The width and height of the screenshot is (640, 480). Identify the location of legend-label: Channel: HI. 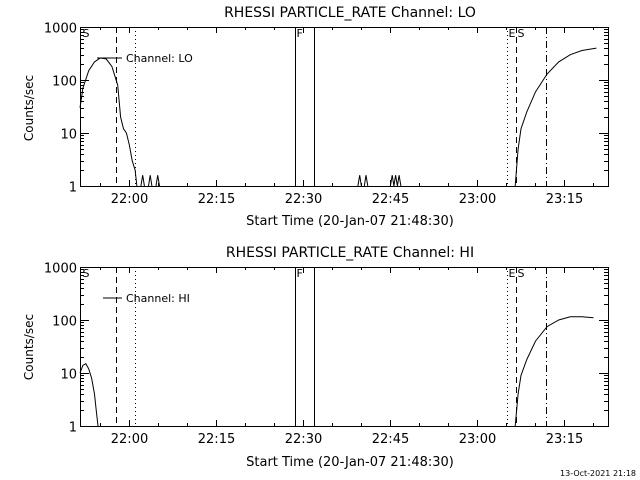
(158, 298).